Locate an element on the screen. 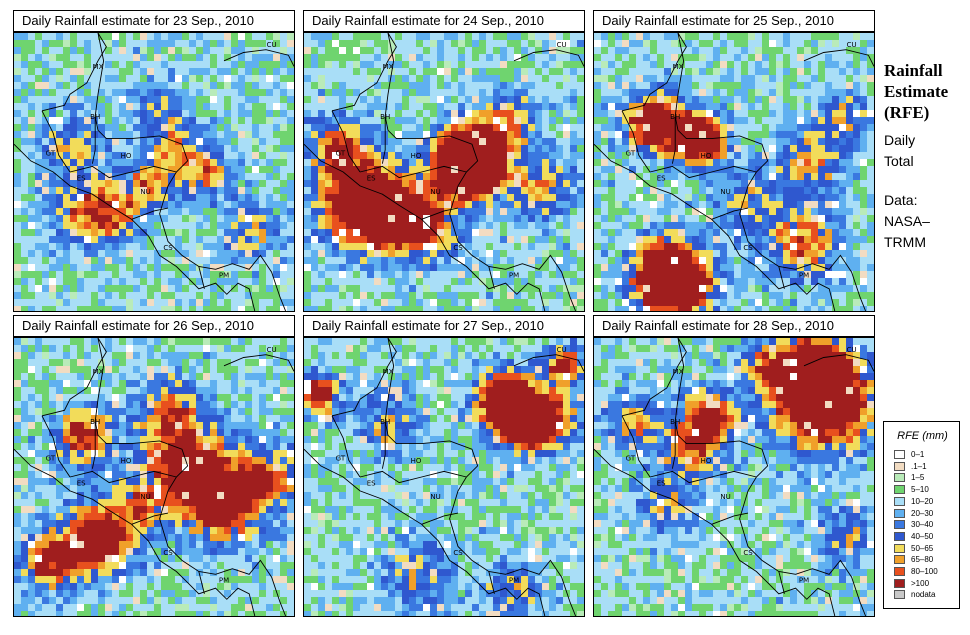  legend-item: 5–10 is located at coordinates (925, 490).